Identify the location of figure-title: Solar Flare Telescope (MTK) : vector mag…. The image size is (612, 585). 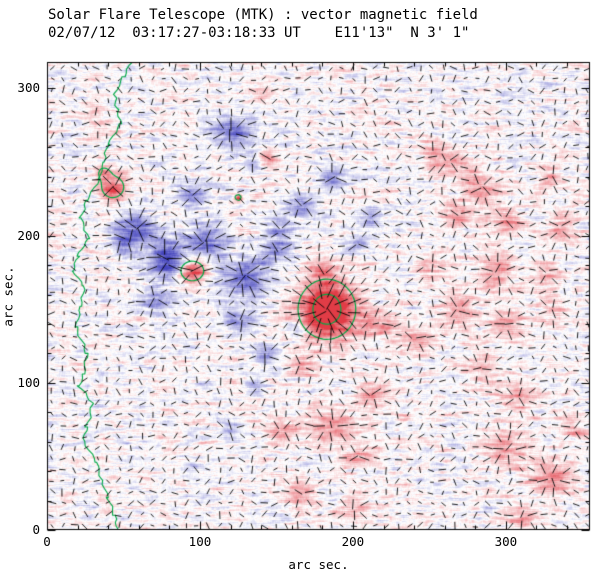
(263, 15).